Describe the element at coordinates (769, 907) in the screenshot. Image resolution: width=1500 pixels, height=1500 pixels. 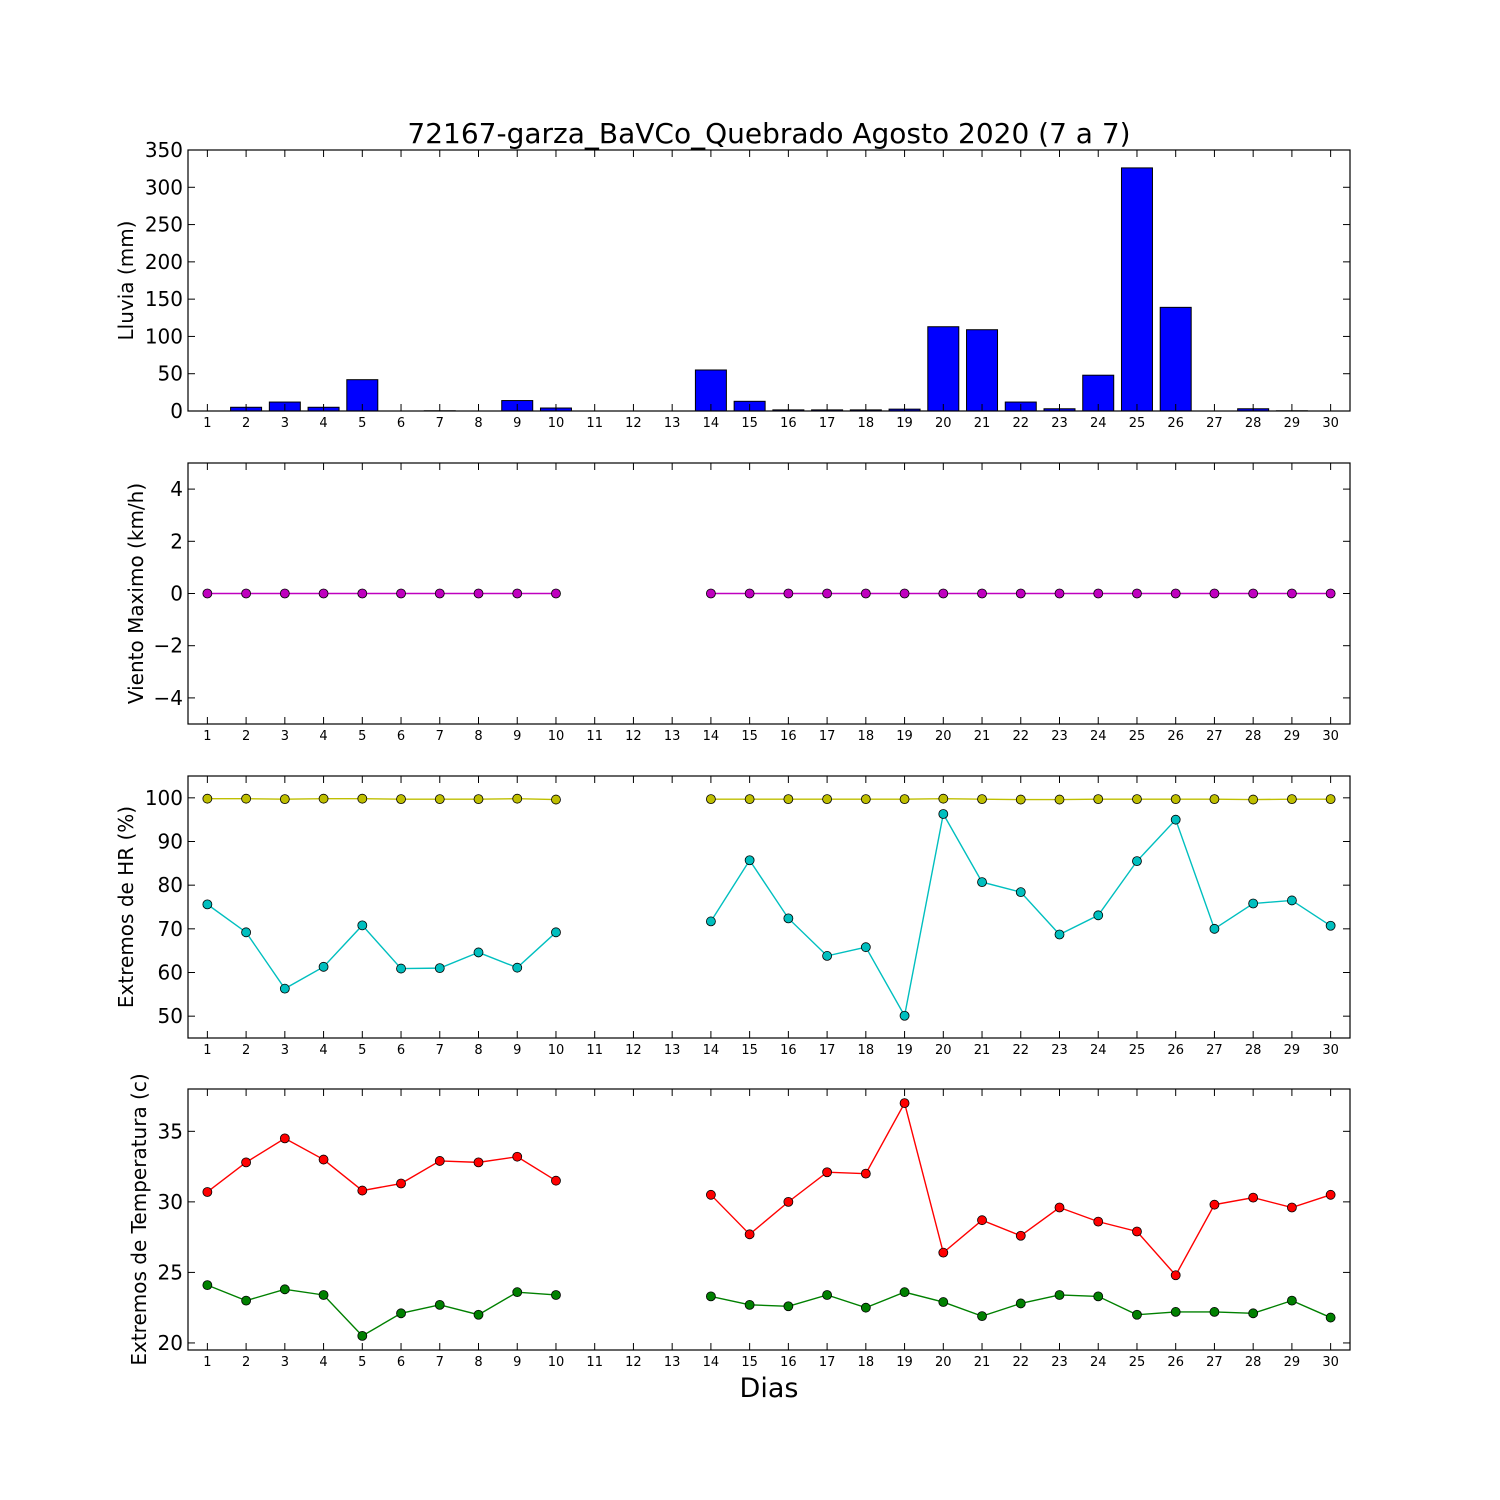
I see `plot-frame` at that location.